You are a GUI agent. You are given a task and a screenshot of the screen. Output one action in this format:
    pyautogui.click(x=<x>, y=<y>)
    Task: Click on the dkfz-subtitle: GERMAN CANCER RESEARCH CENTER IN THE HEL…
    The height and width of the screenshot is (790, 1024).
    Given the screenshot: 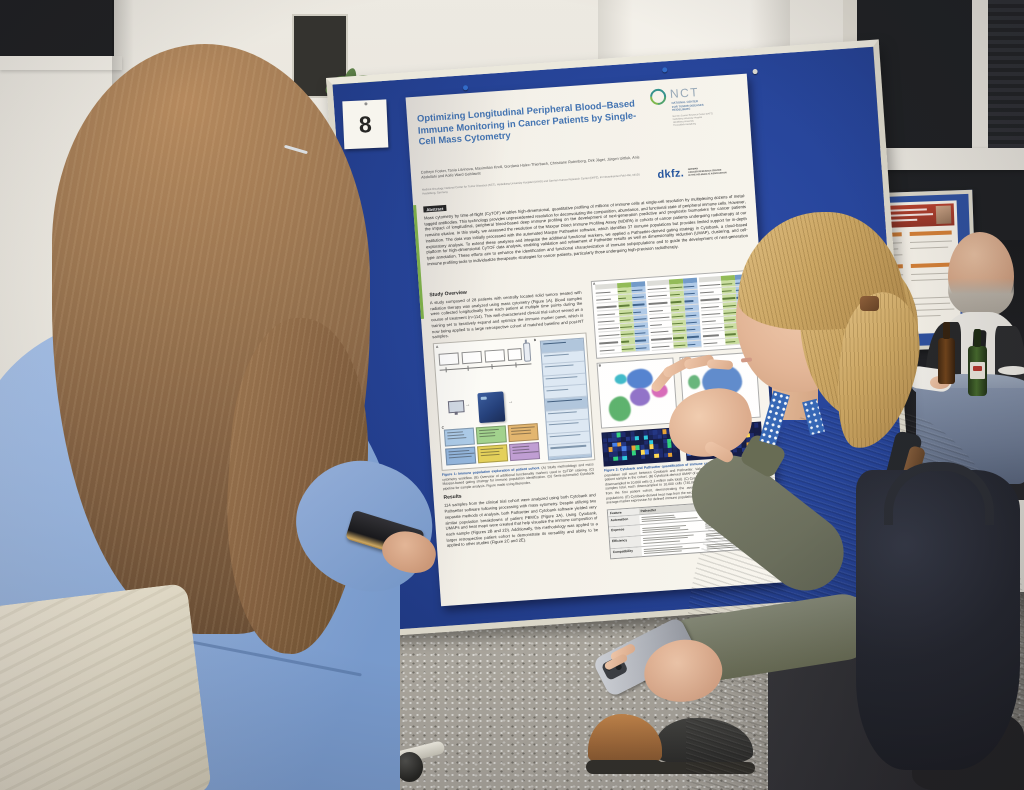 What is the action you would take?
    pyautogui.click(x=707, y=173)
    